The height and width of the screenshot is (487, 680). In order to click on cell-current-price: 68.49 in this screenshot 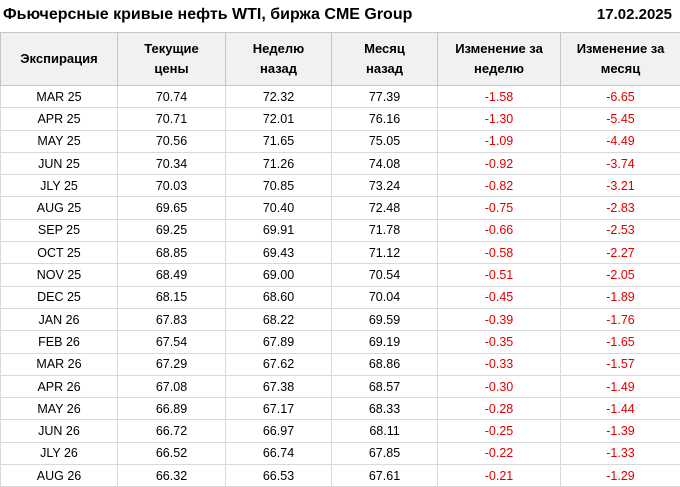, I will do `click(172, 275)`.